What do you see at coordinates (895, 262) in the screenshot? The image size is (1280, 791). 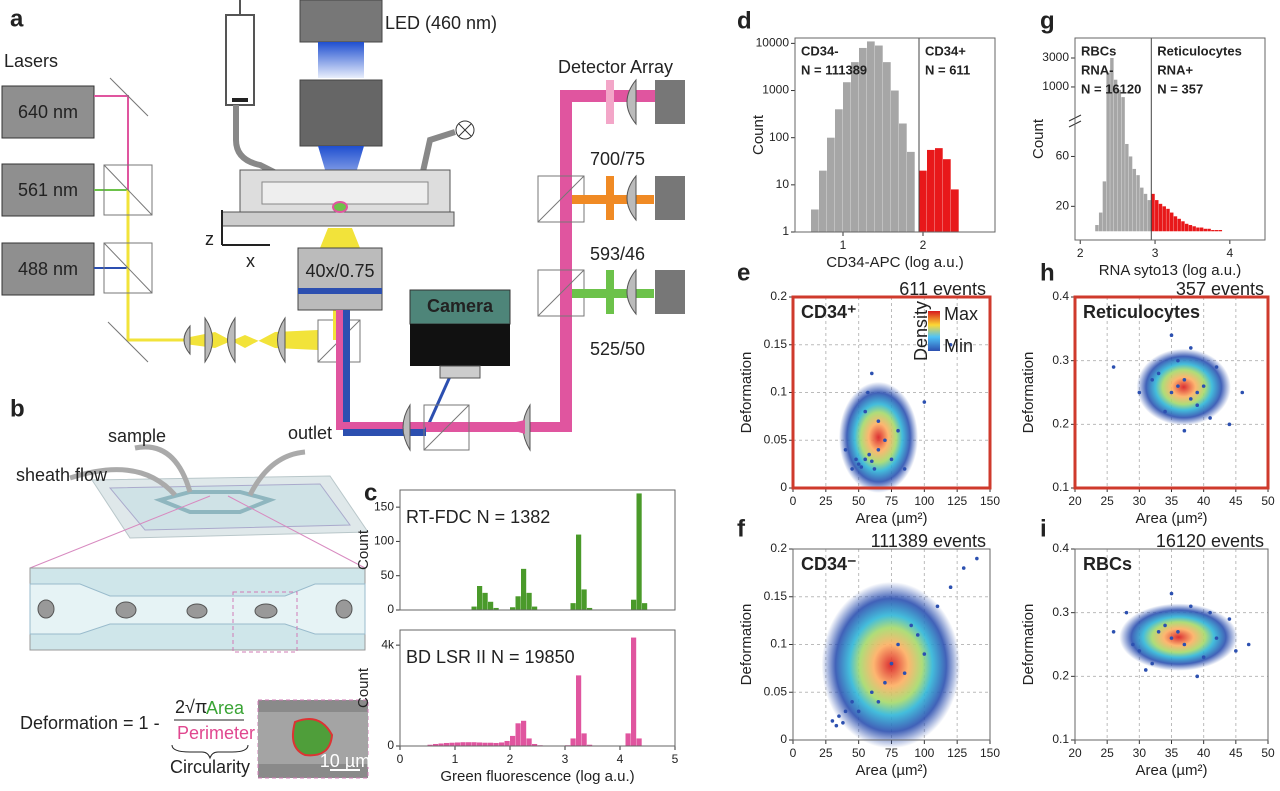 I see `x-axis-label: CD34-APC (log a.u.)` at bounding box center [895, 262].